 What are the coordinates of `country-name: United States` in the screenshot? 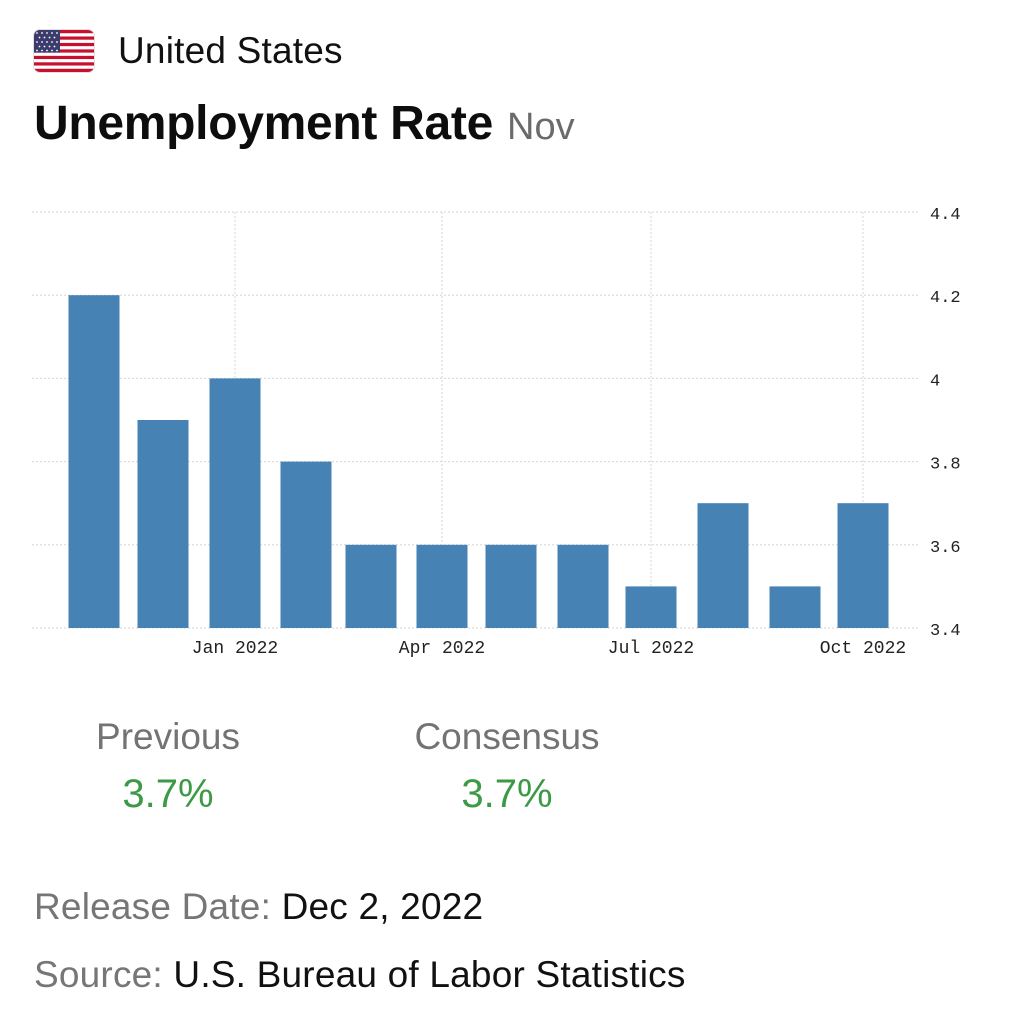 It's located at (230, 50).